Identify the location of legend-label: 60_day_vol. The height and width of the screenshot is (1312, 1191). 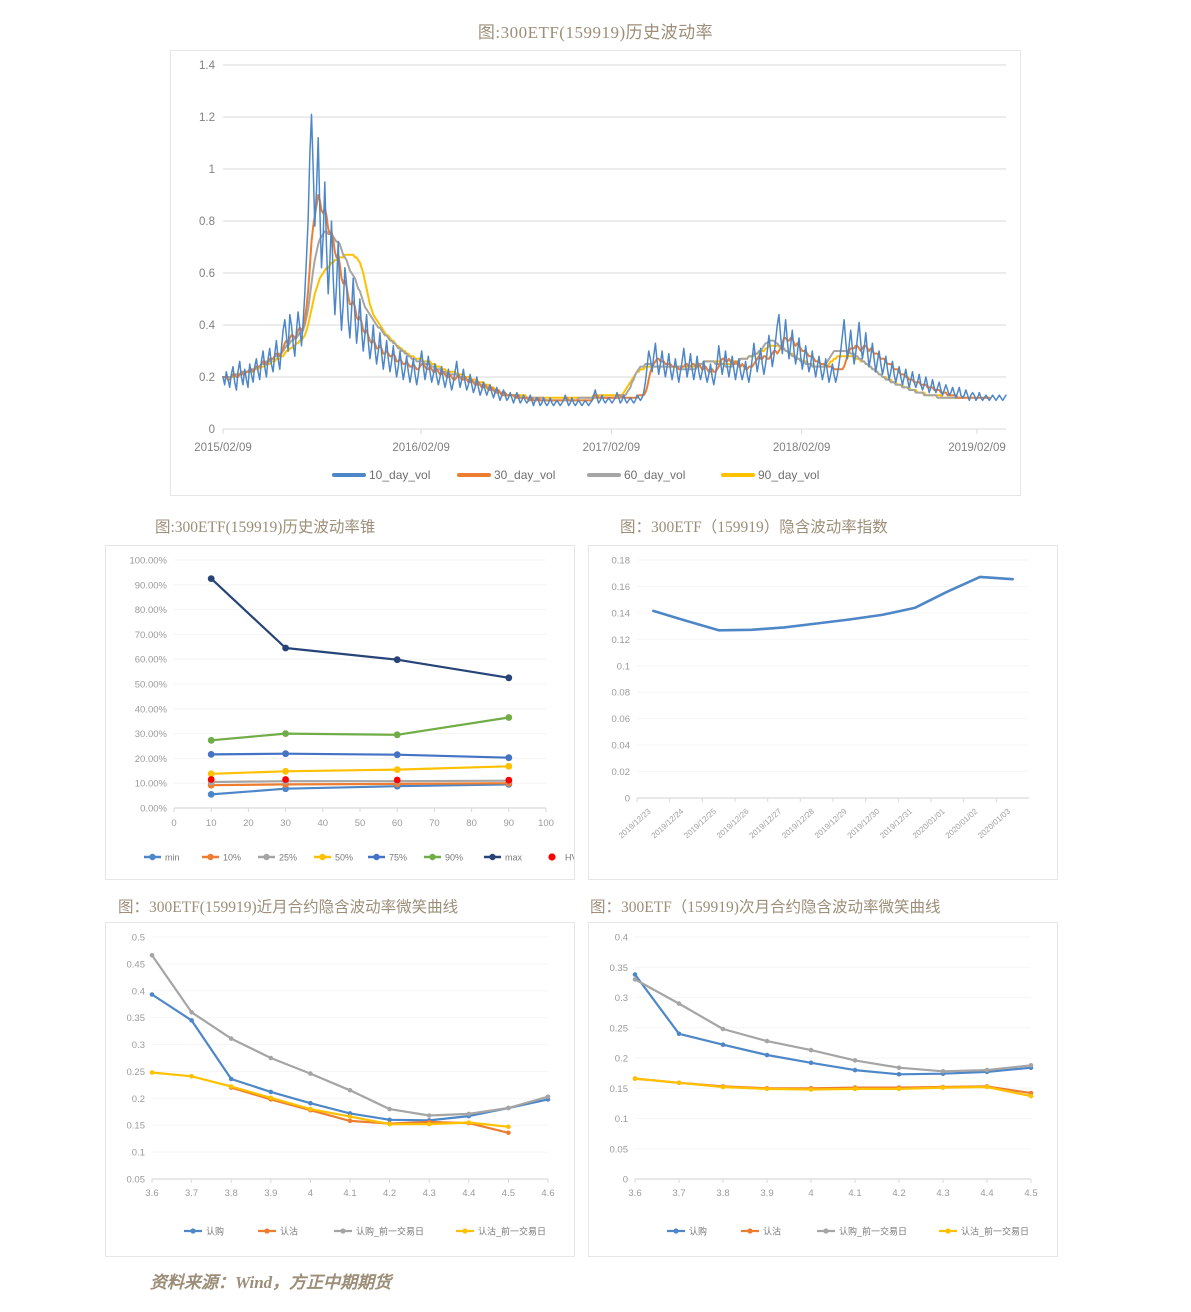
(654, 475).